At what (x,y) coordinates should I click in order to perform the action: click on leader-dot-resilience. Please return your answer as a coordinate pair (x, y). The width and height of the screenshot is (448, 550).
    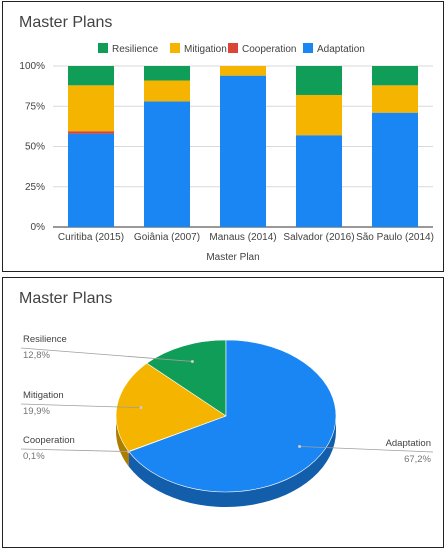
    Looking at the image, I should click on (192, 361).